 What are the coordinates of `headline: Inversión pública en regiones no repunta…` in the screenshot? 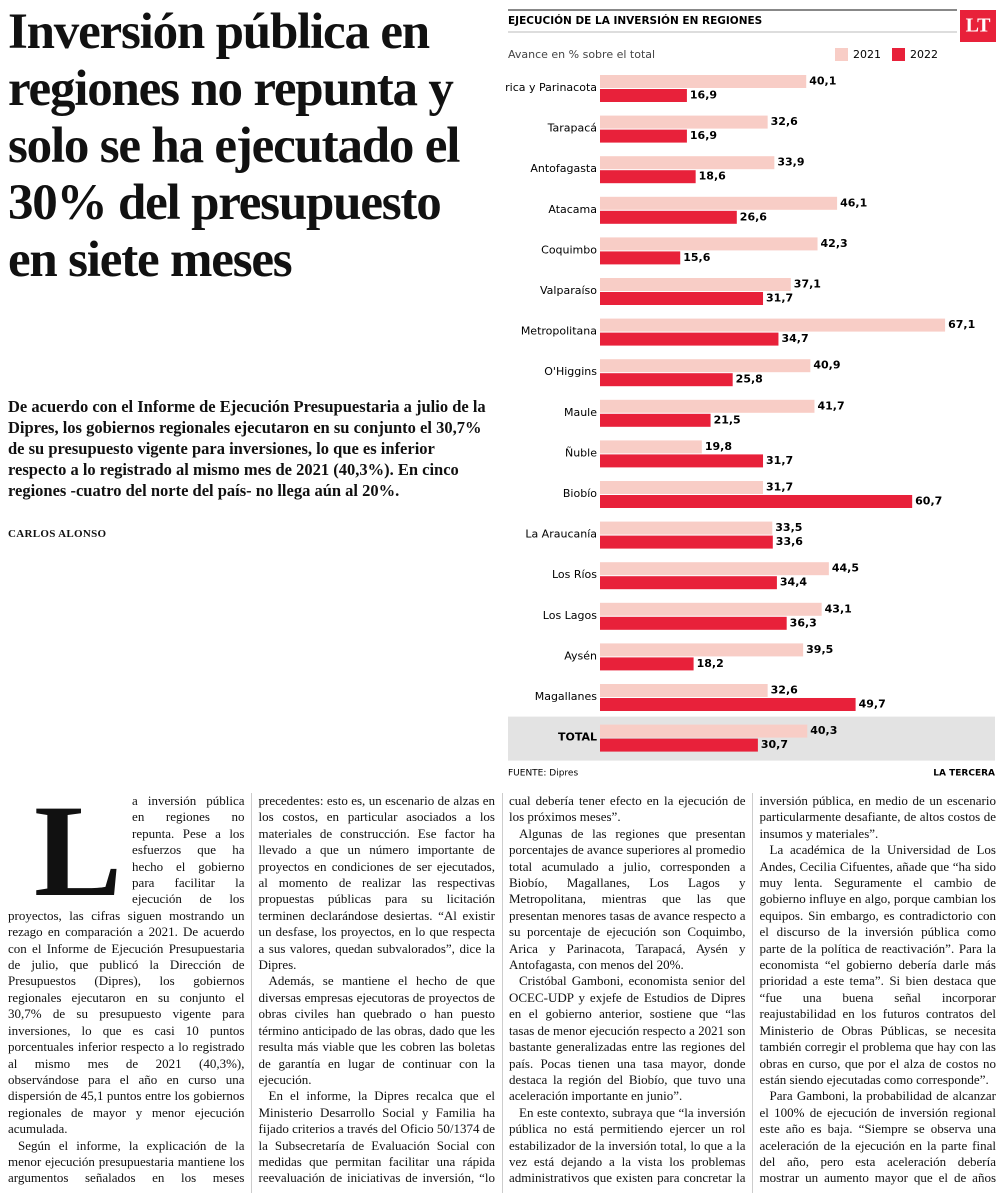 It's located at (234, 146).